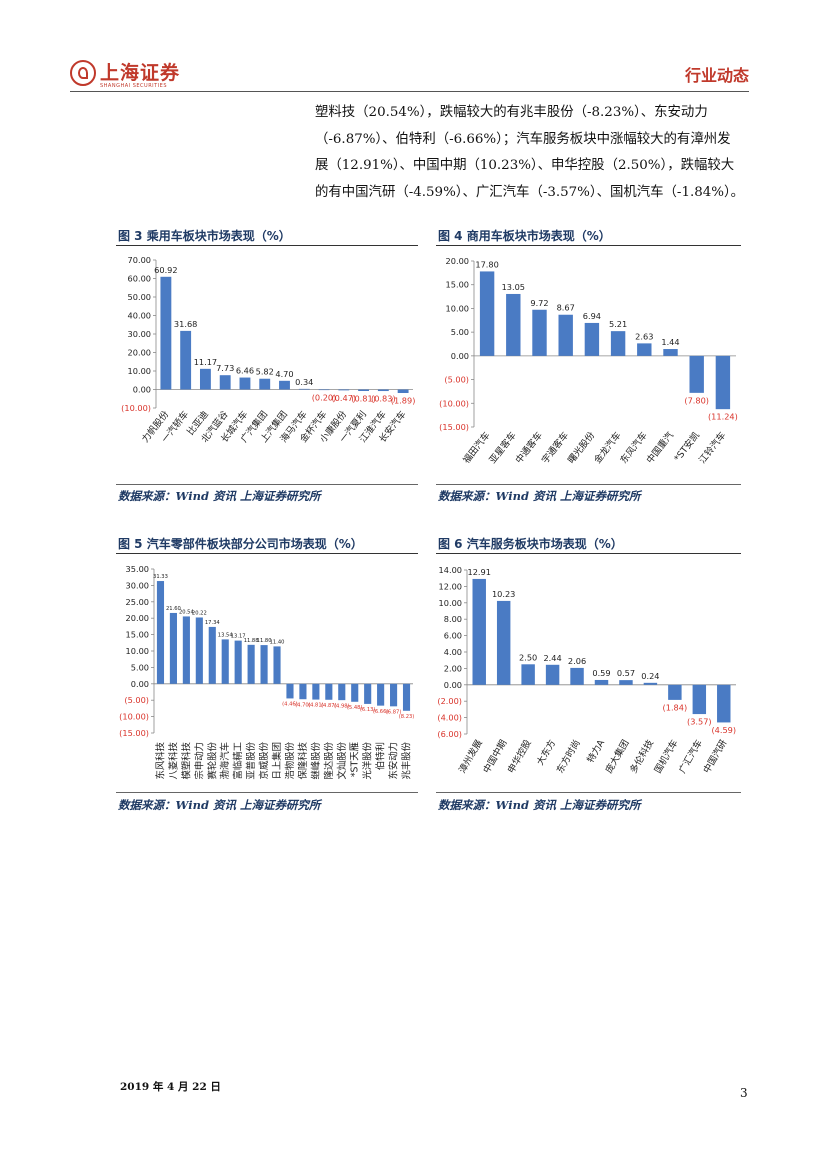  Describe the element at coordinates (383, 399) in the screenshot. I see `data-label: (0.83)` at that location.